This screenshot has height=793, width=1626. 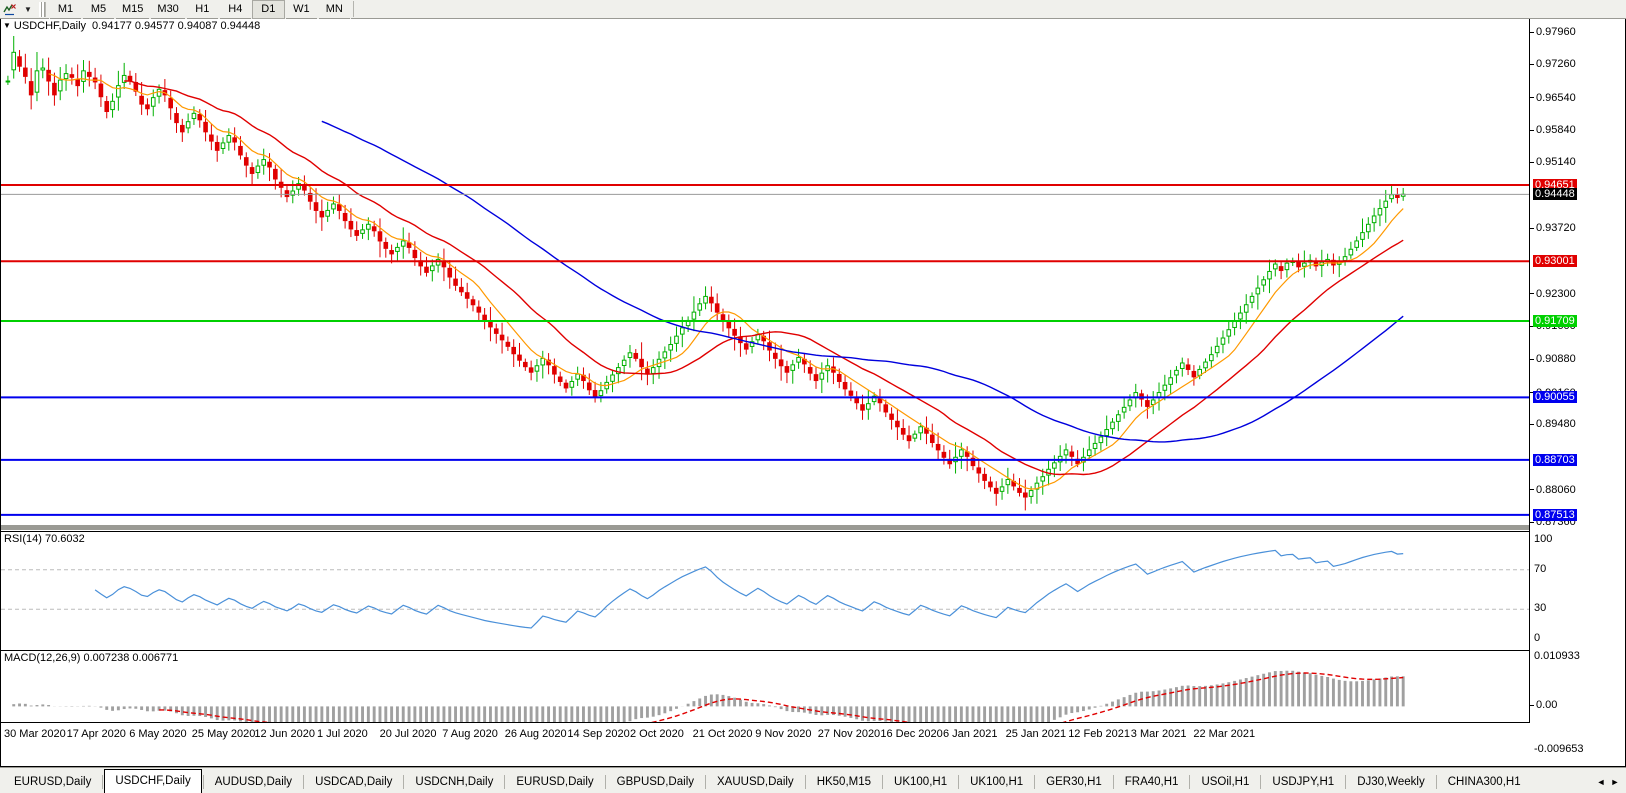 I want to click on price-marker-support-line-6: 0.87513, so click(x=1555, y=514).